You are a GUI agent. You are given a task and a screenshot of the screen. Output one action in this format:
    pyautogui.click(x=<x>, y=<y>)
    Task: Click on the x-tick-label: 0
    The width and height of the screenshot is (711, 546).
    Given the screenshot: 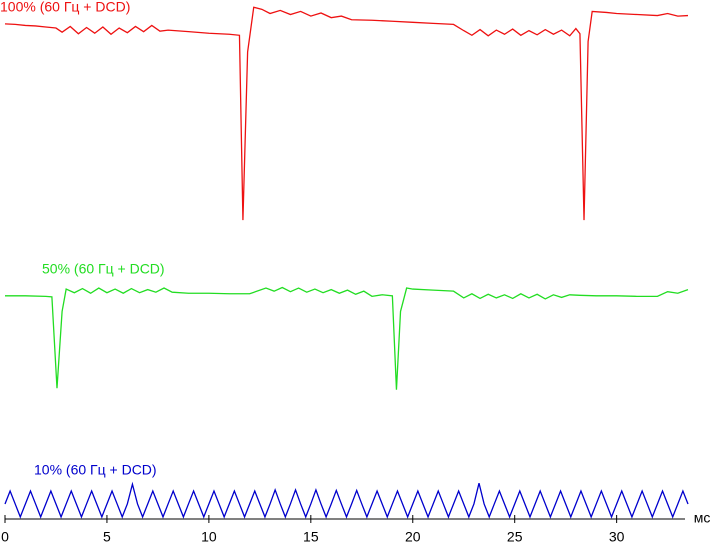 What is the action you would take?
    pyautogui.click(x=5, y=537)
    